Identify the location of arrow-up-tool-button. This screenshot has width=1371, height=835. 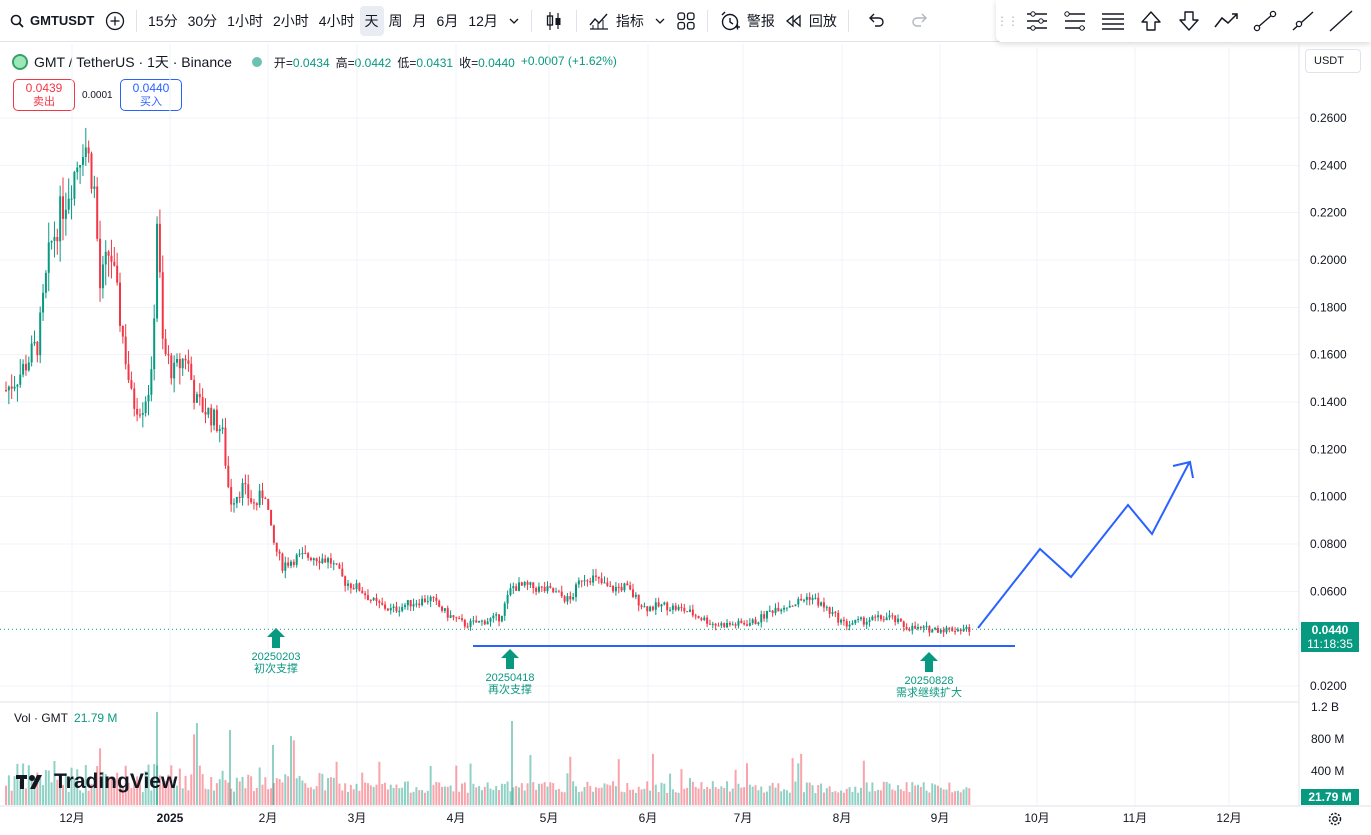
(1151, 21).